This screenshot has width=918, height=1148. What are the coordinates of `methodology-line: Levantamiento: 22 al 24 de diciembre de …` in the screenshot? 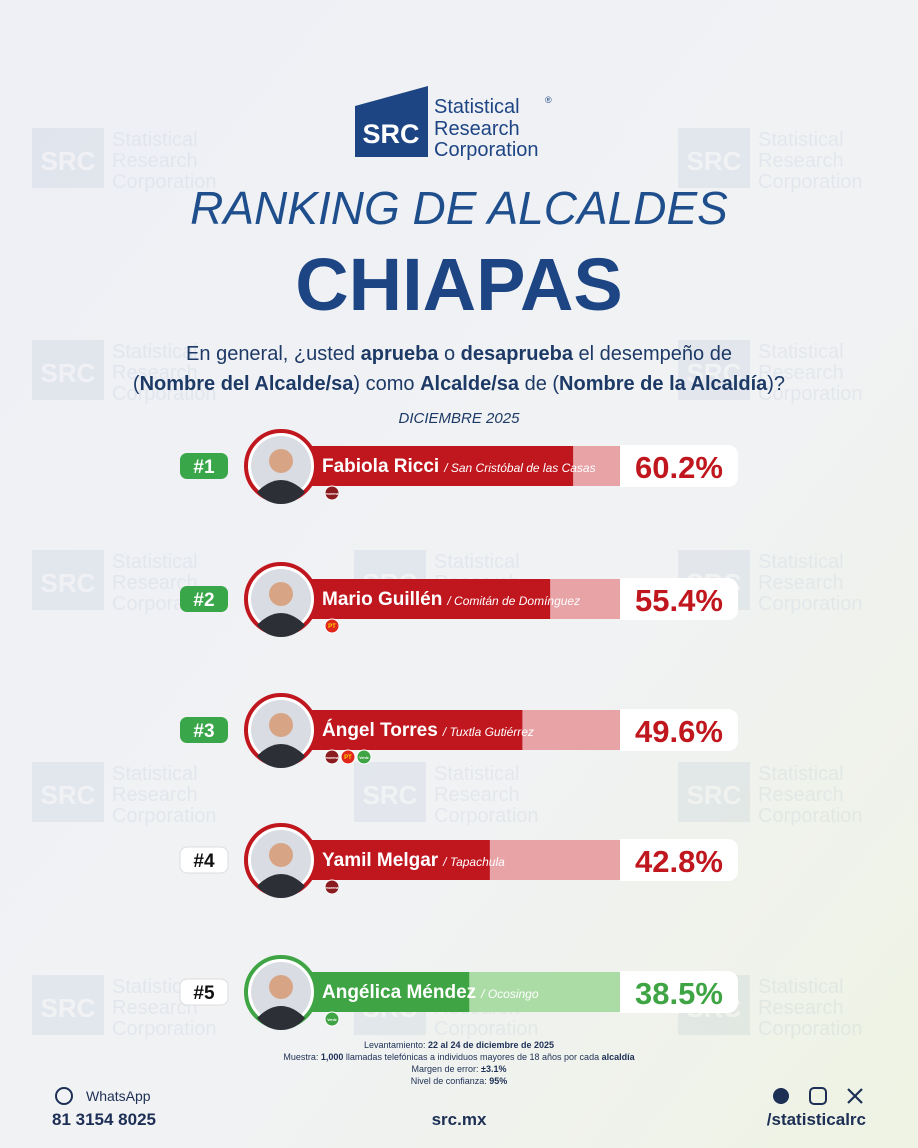 It's located at (459, 1045).